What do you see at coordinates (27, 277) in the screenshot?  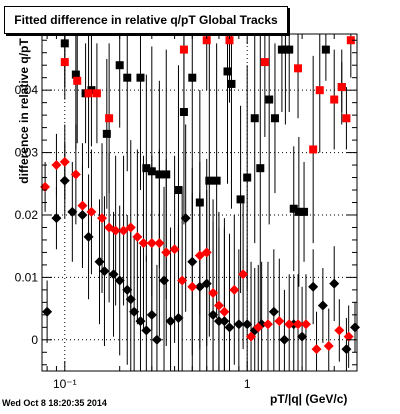 I see `y-tick-label: 0.01` at bounding box center [27, 277].